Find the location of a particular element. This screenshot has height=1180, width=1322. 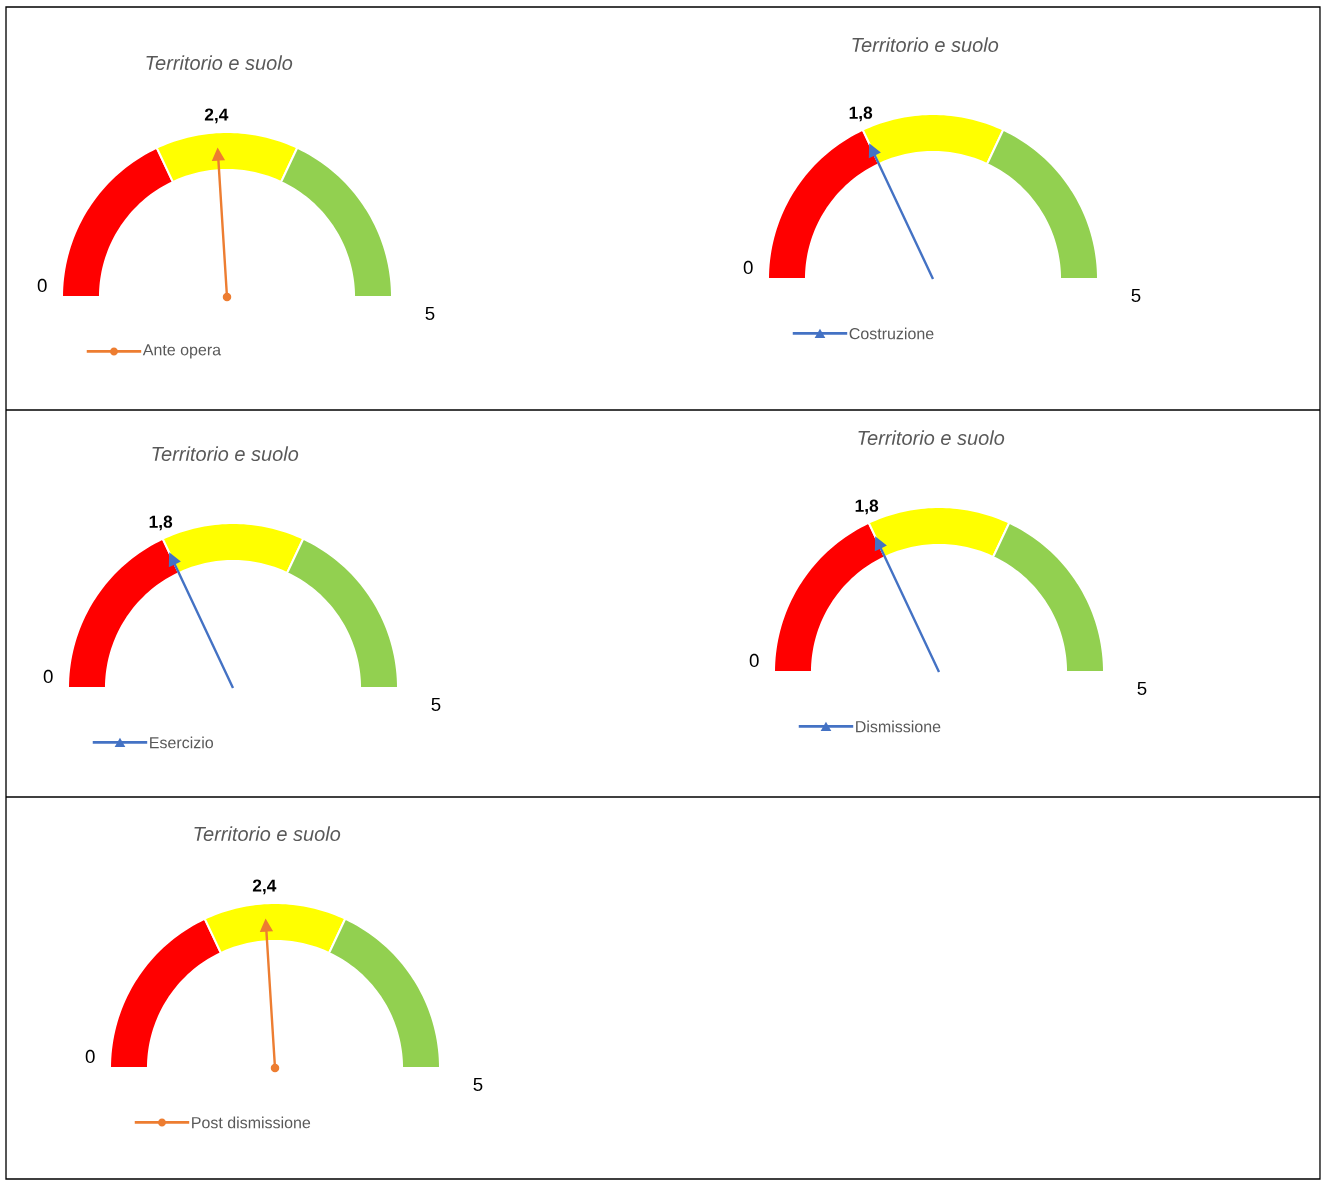

text: Ante opera is located at coordinates (182, 351).